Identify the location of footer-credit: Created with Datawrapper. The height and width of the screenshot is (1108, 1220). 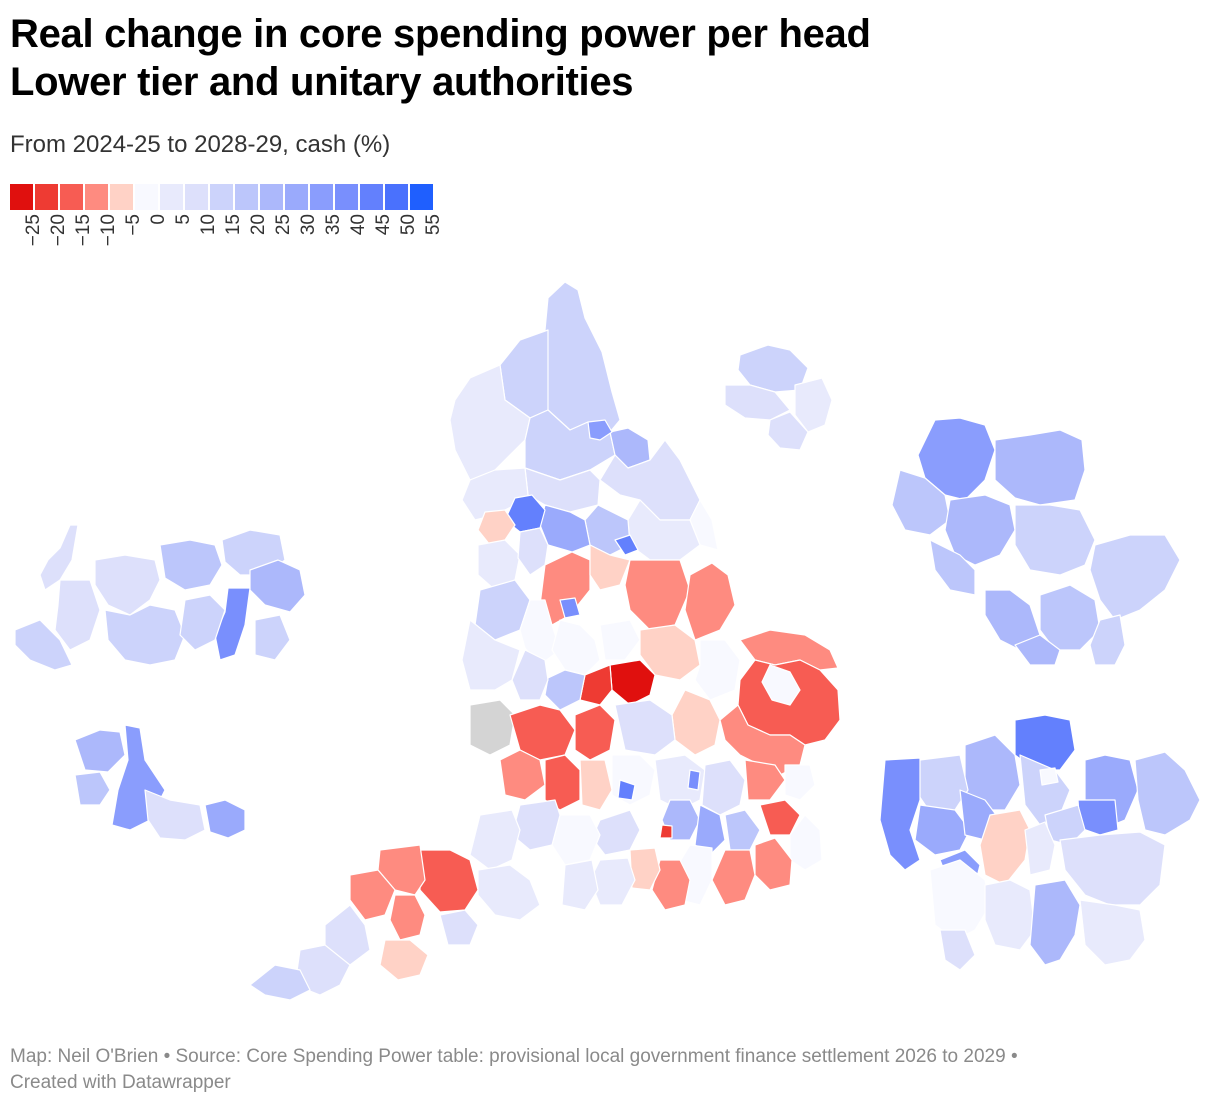
(120, 1082).